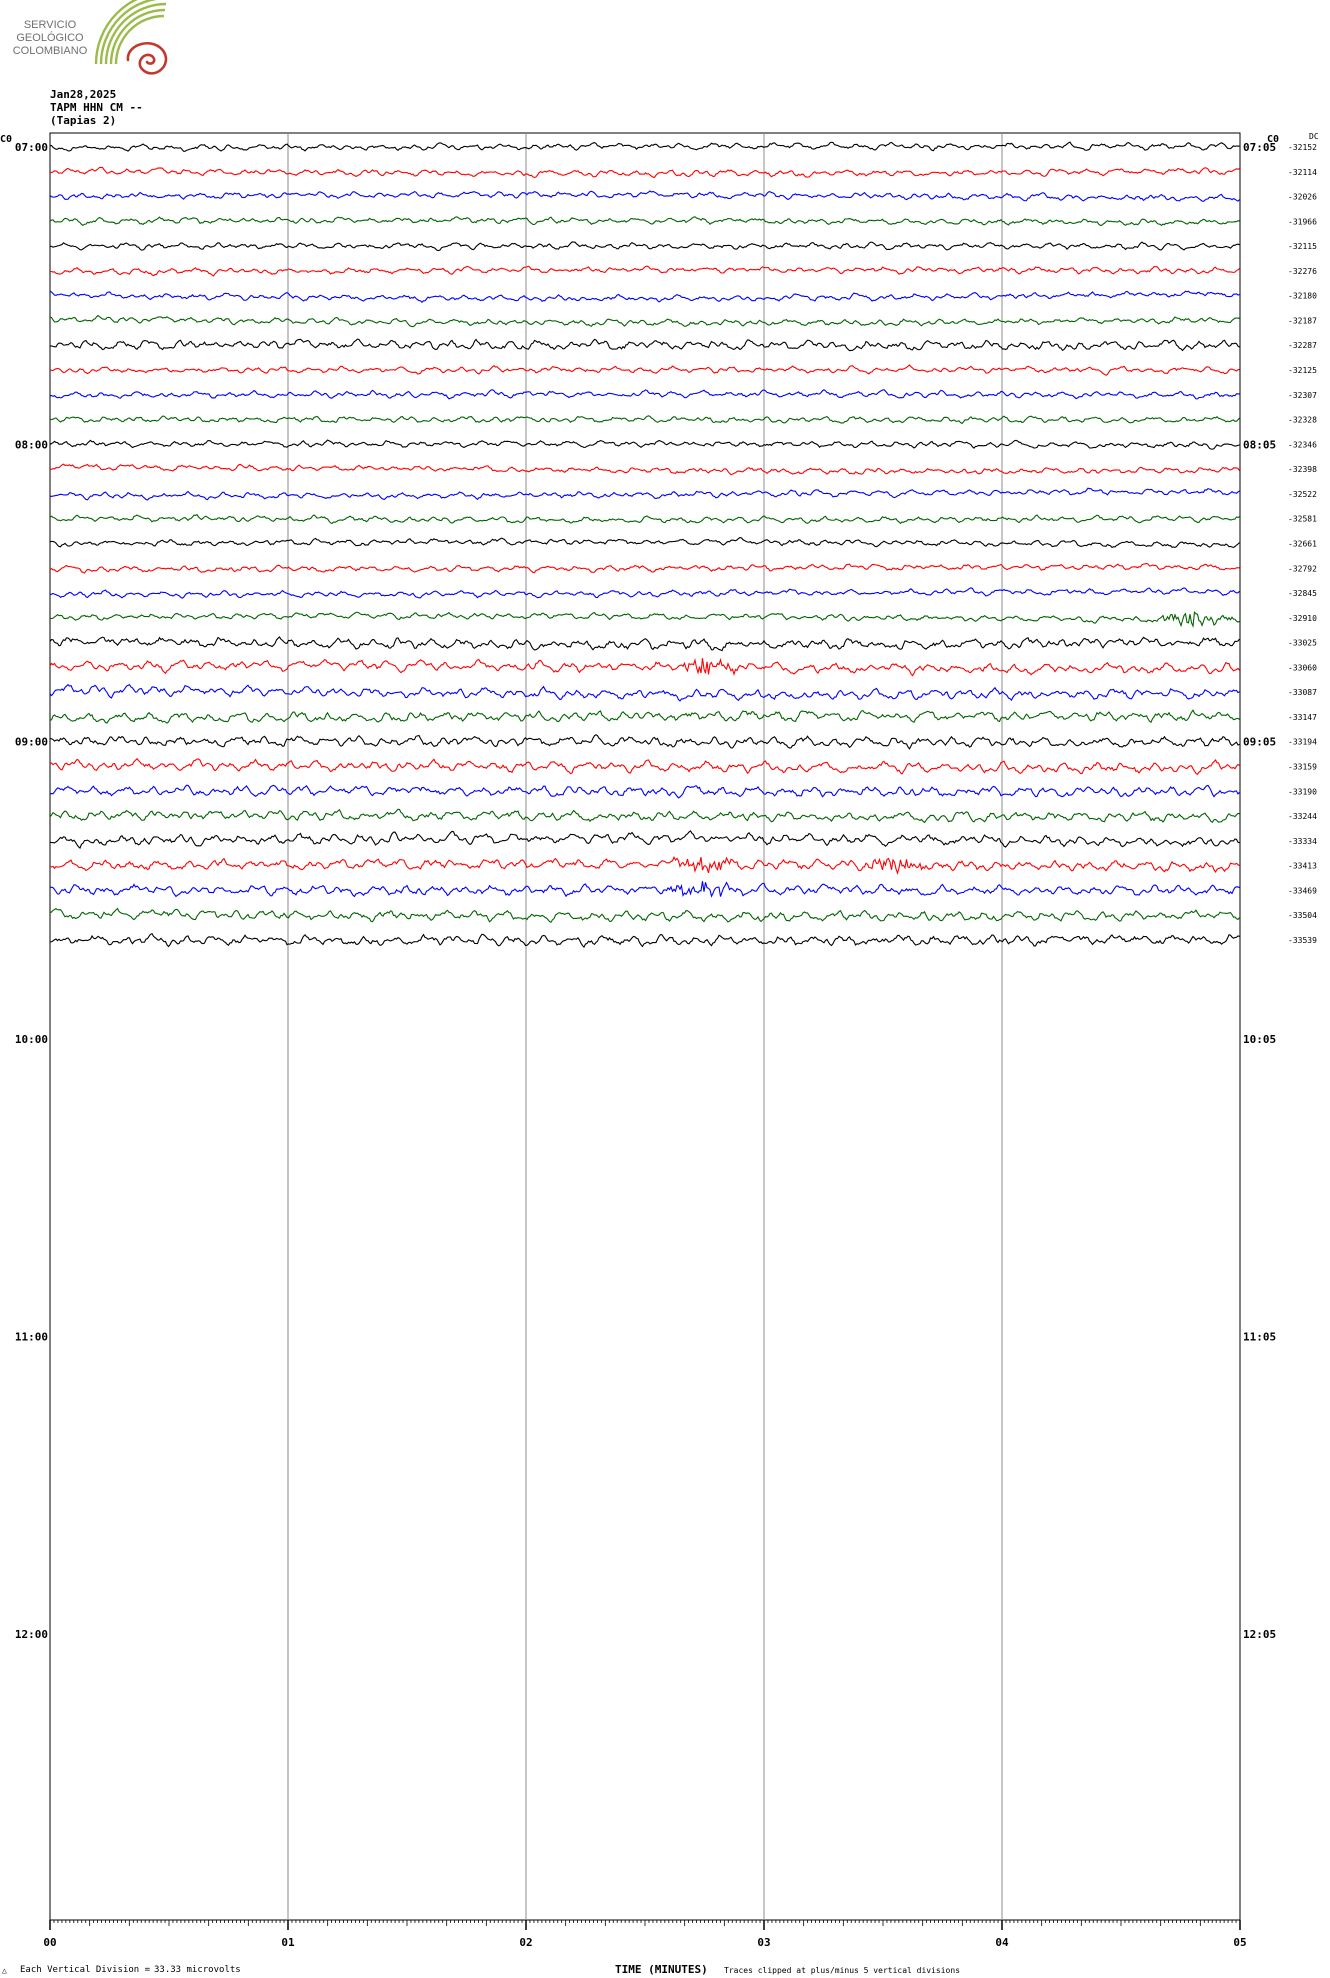  What do you see at coordinates (31, 742) in the screenshot?
I see `left-hour-label: 09:00` at bounding box center [31, 742].